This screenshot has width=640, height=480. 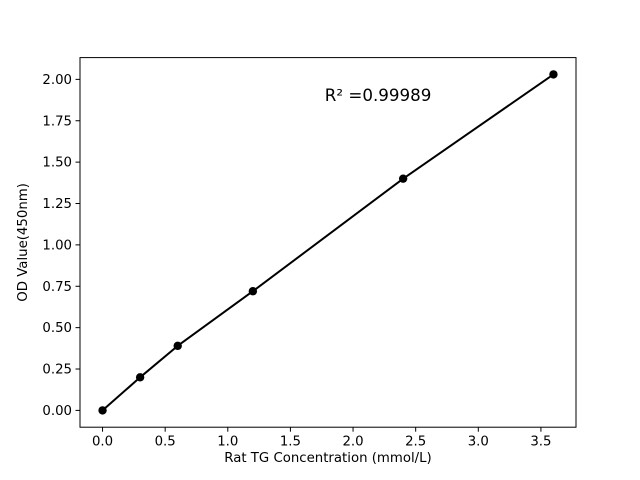 What do you see at coordinates (415, 442) in the screenshot?
I see `x-tick-label: 2.5` at bounding box center [415, 442].